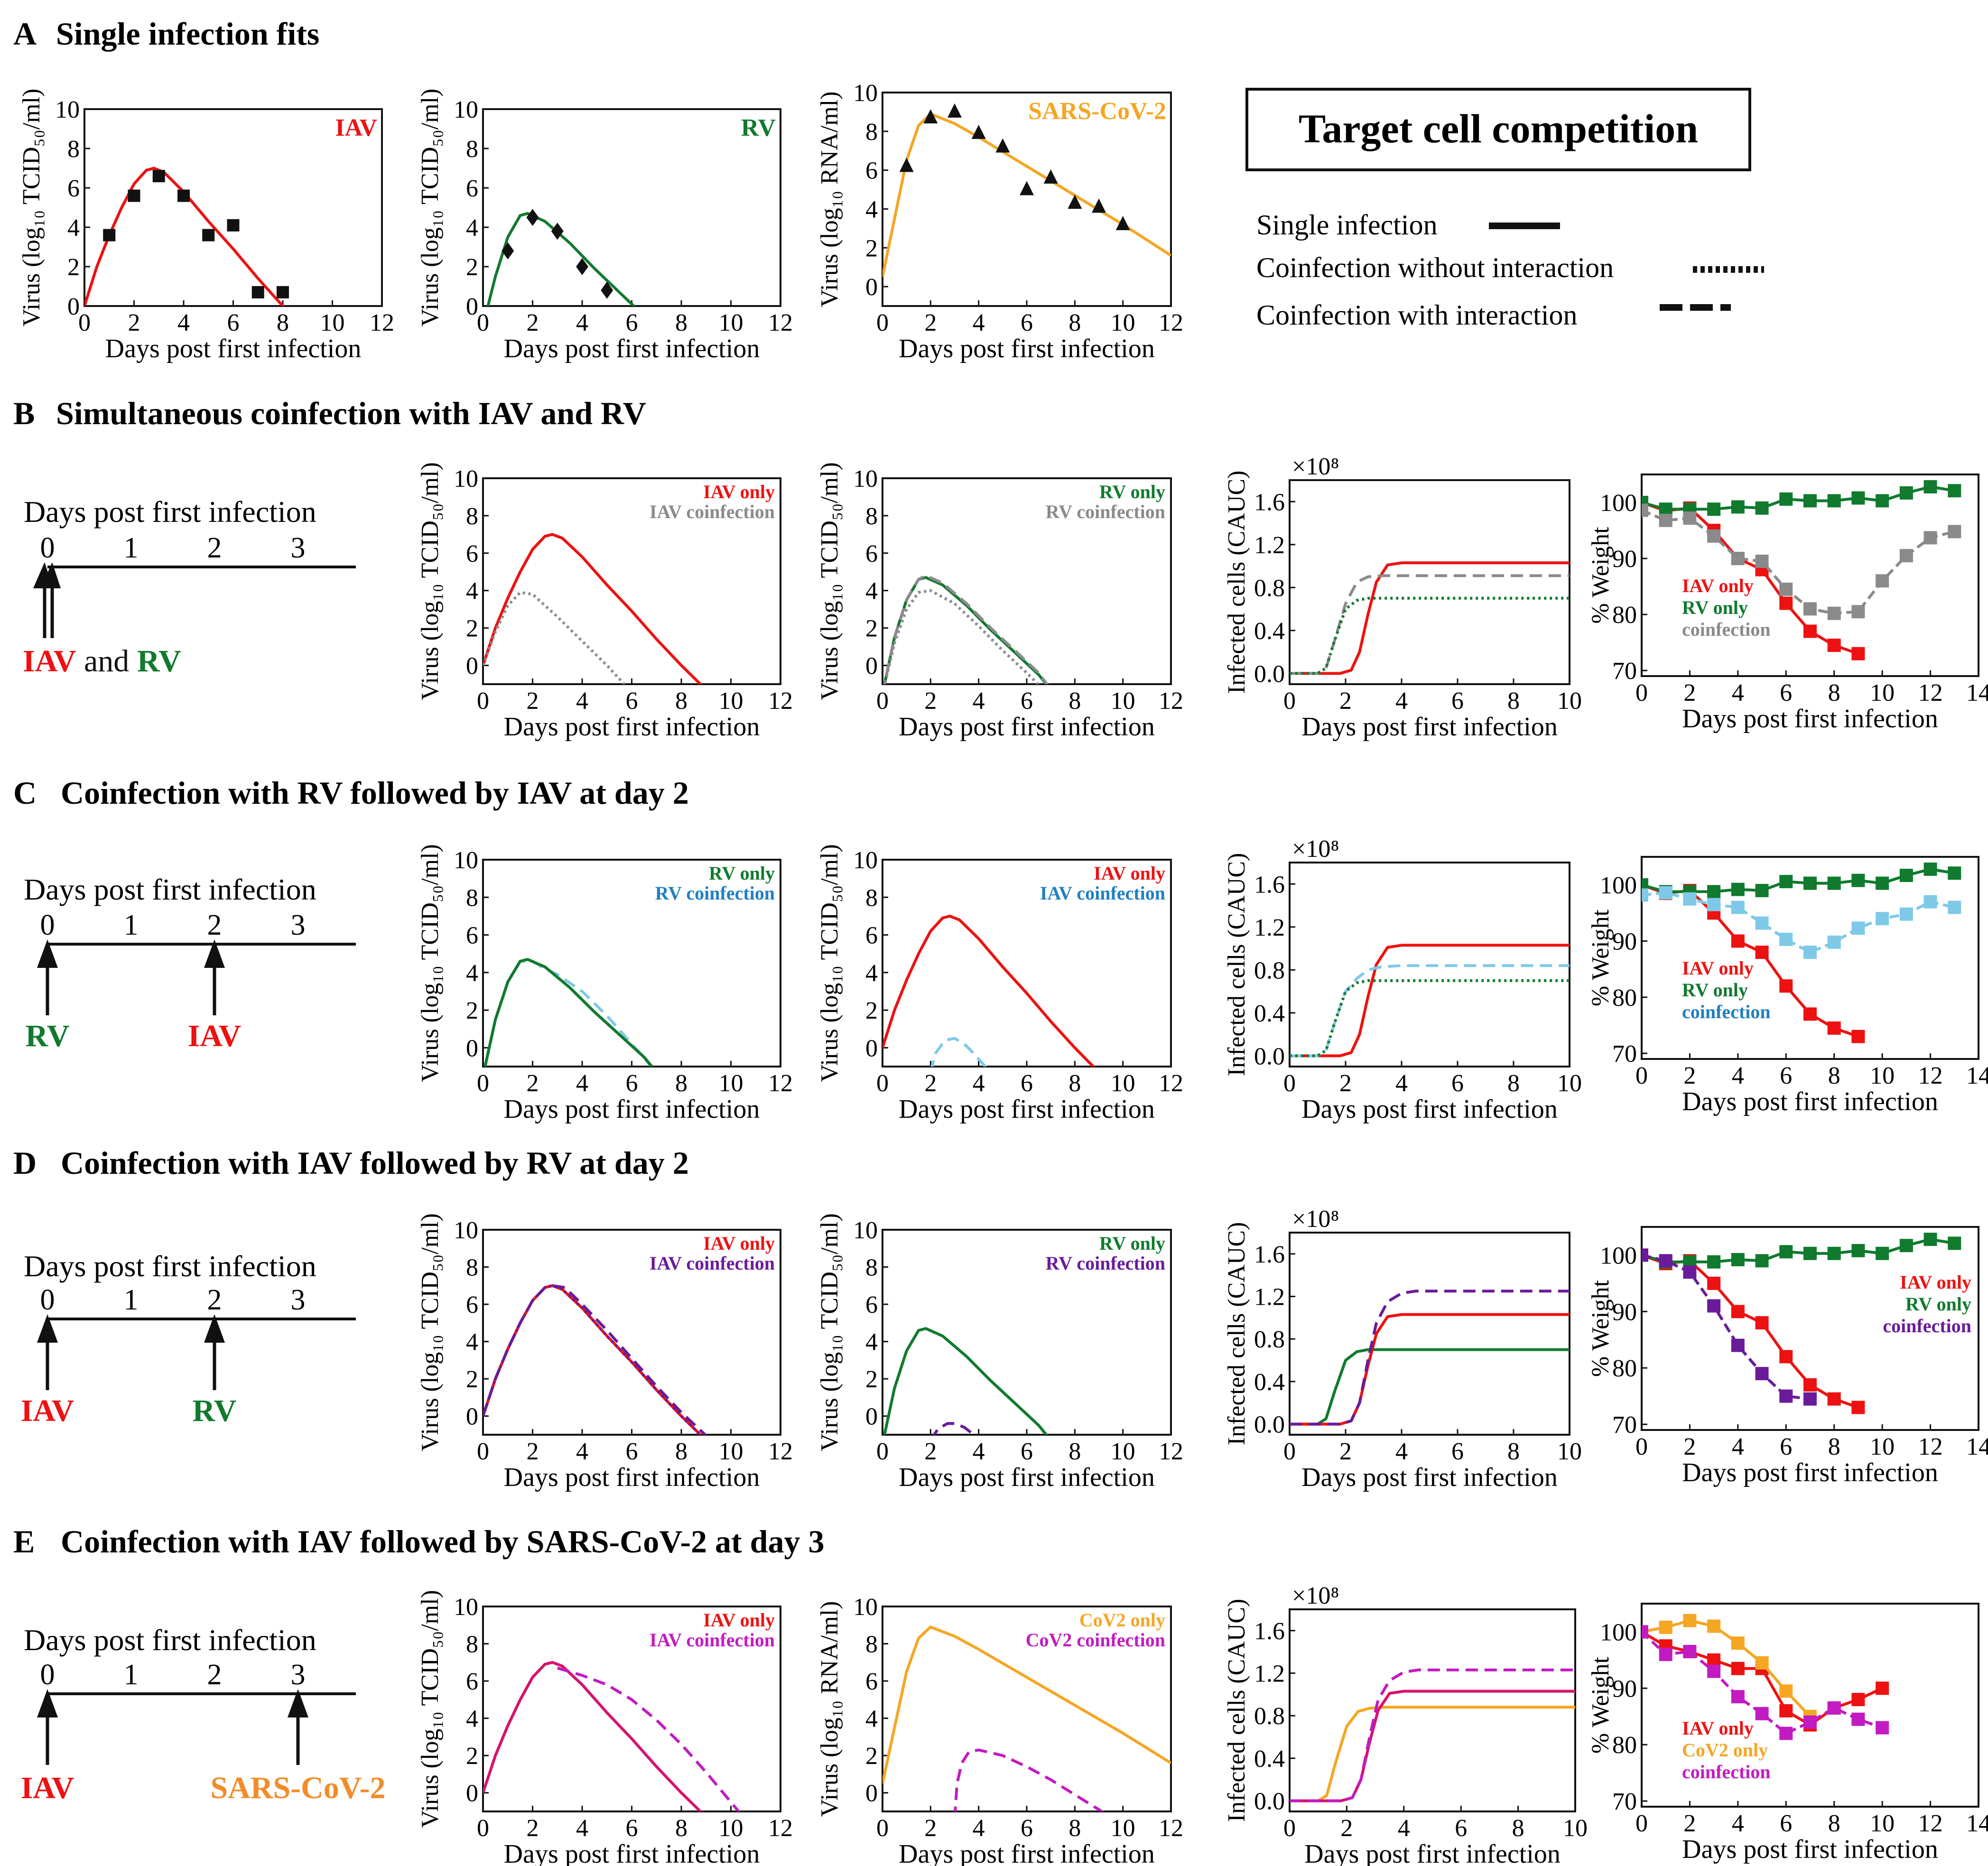 The height and width of the screenshot is (1866, 1988). I want to click on x-tick-label: 12, so click(1171, 1452).